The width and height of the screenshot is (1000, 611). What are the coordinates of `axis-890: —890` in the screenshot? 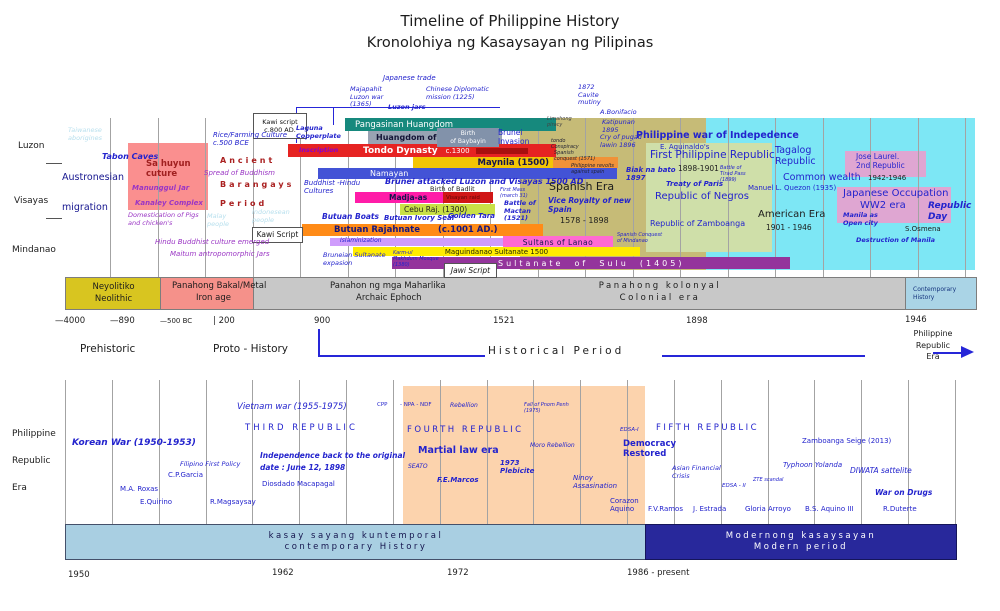 It's located at (122, 321).